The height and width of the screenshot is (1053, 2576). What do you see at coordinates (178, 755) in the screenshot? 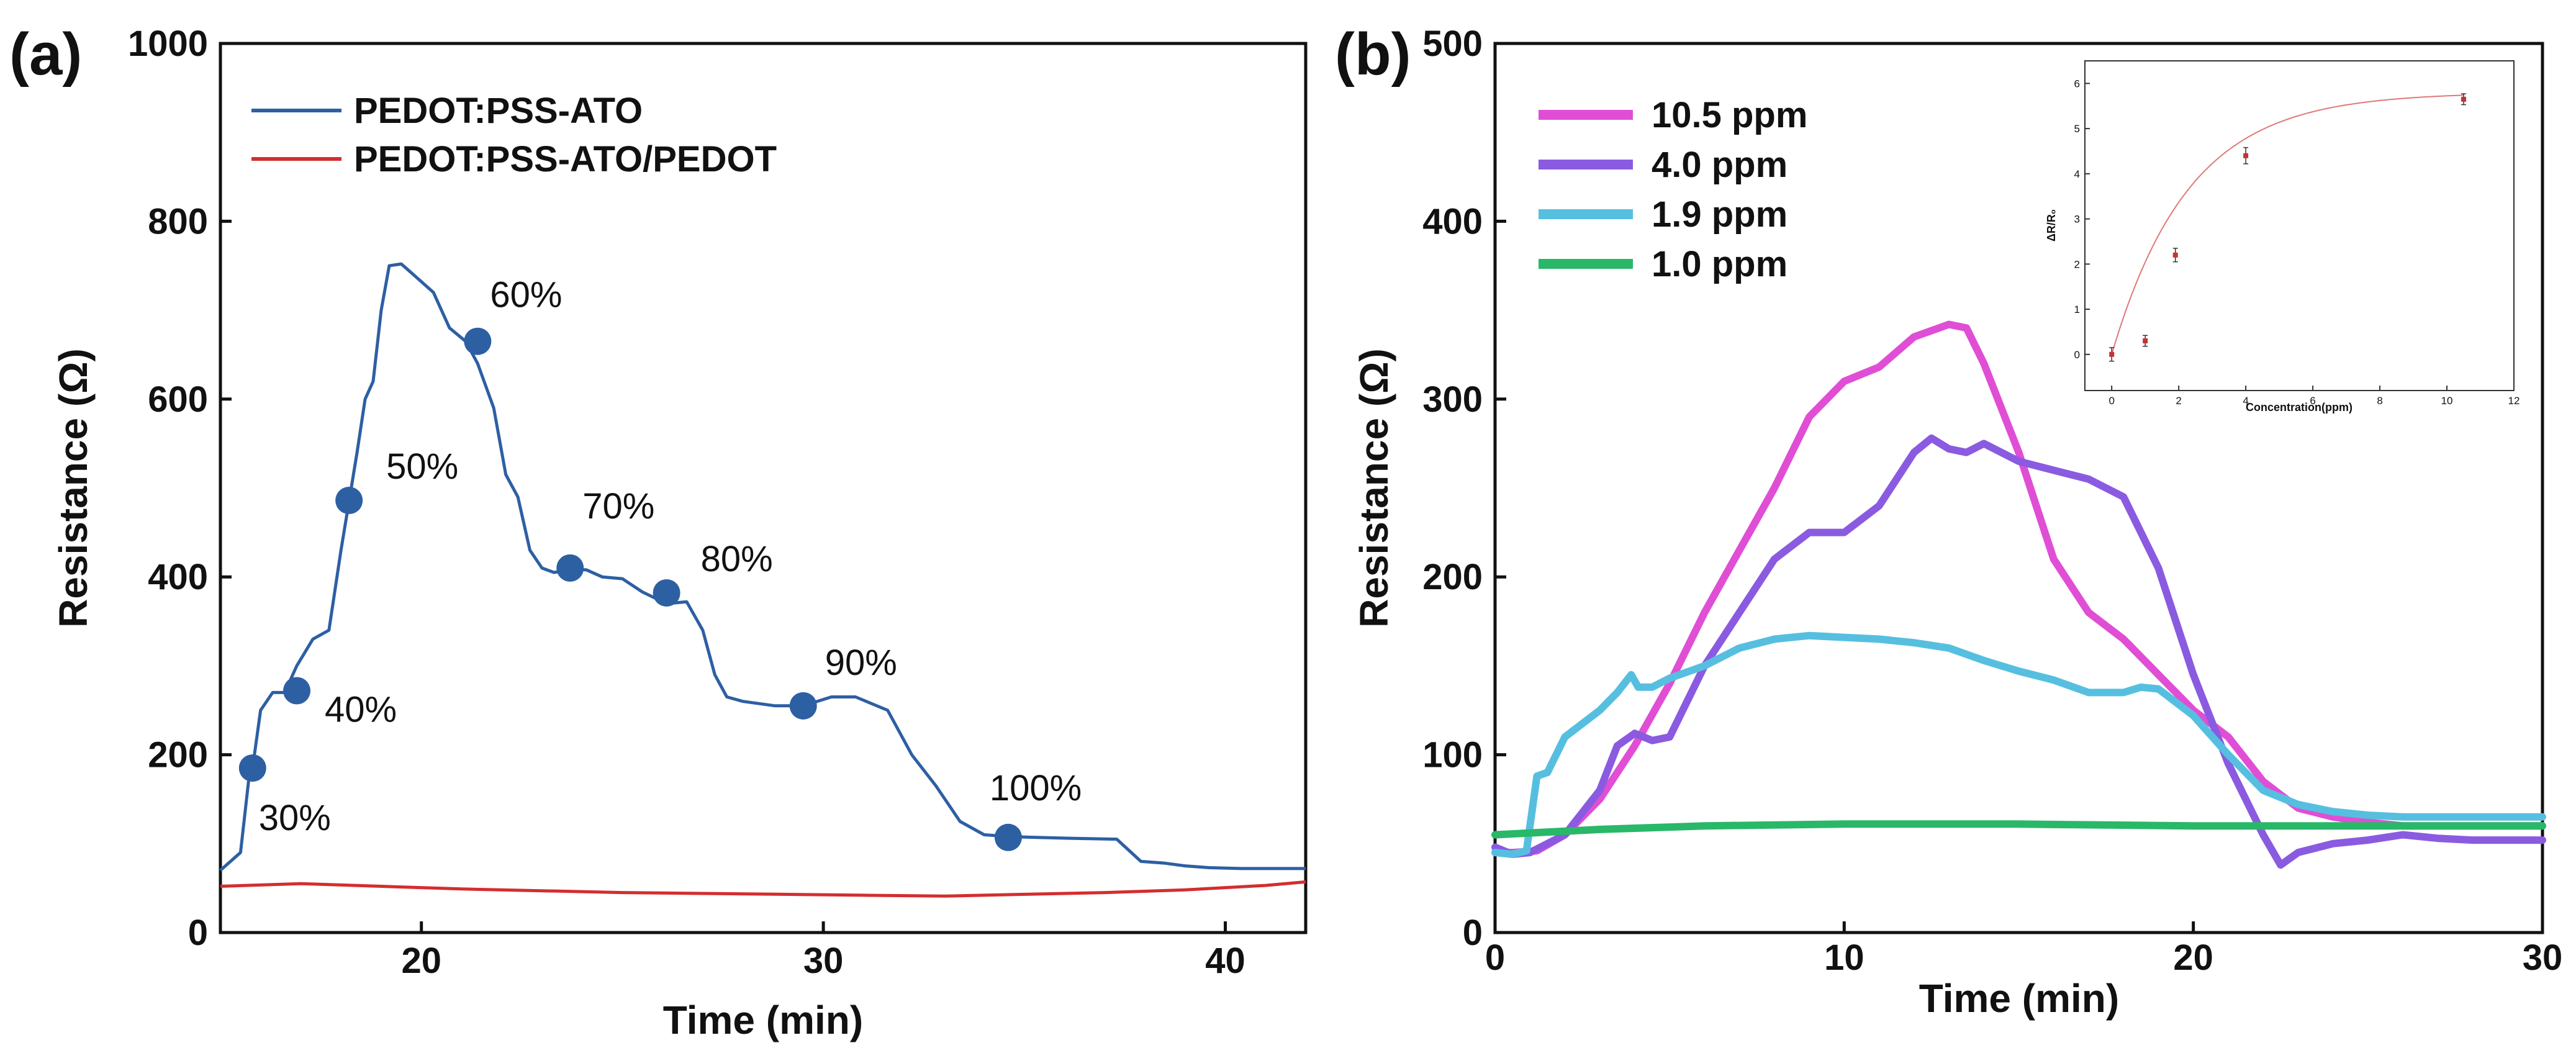
I see `a-ytick-label: 200` at bounding box center [178, 755].